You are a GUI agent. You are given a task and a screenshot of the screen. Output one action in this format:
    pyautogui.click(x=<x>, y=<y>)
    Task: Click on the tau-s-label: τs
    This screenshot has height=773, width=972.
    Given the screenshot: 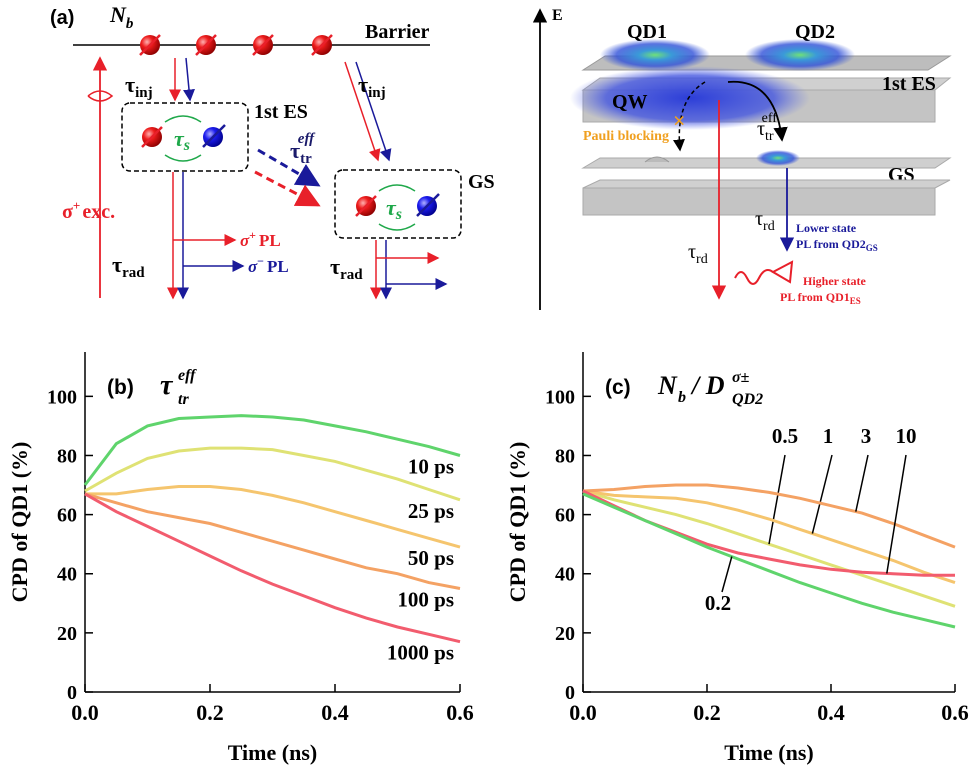 What is the action you would take?
    pyautogui.click(x=394, y=209)
    